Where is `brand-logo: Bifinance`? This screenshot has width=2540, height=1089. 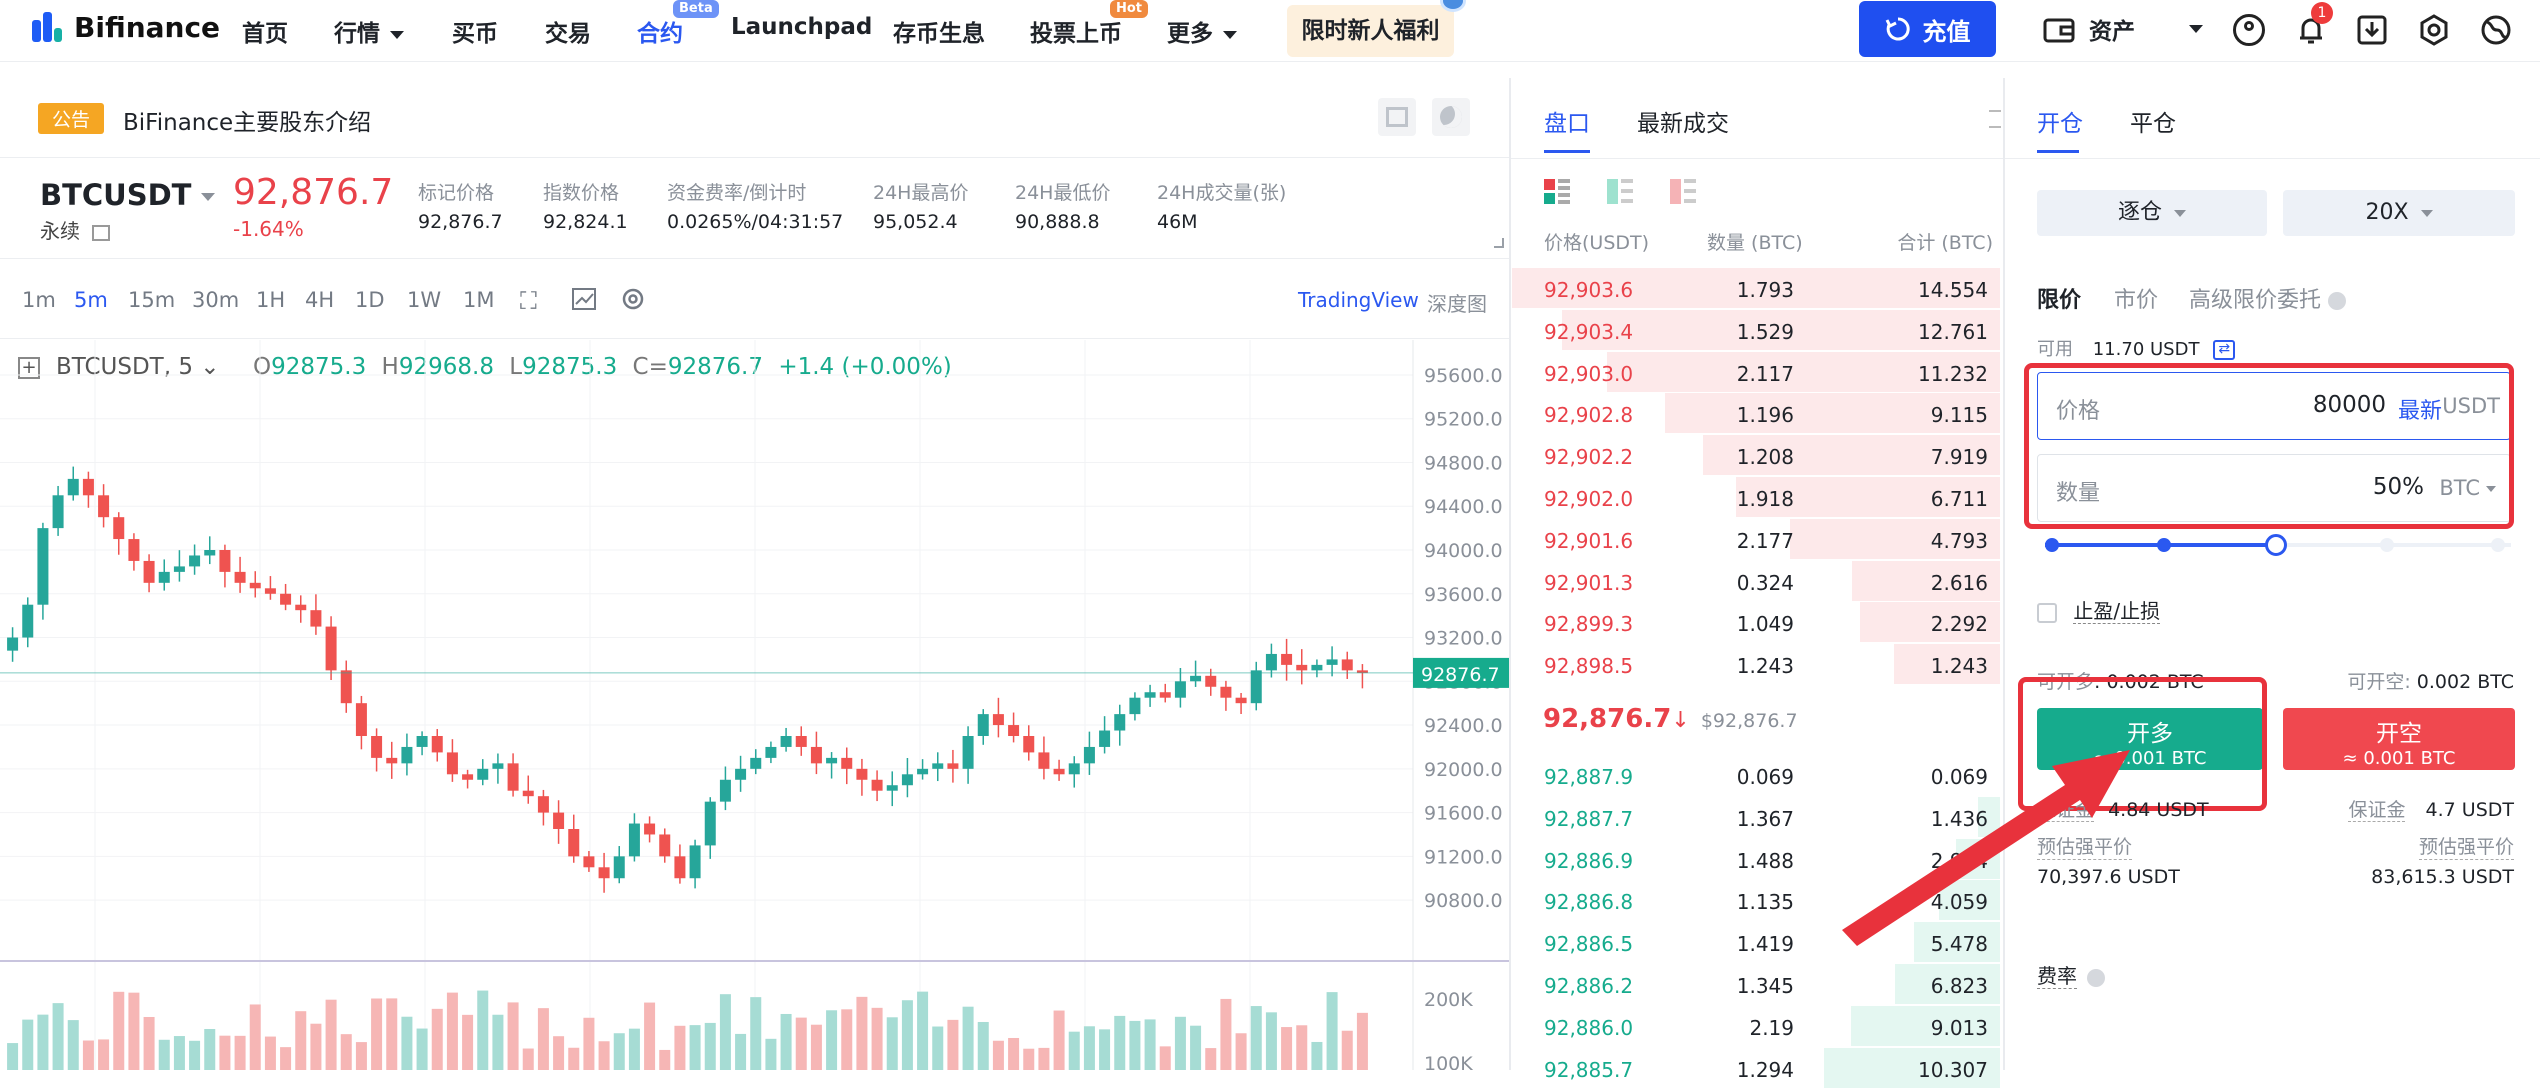
brand-logo: Bifinance is located at coordinates (124, 27).